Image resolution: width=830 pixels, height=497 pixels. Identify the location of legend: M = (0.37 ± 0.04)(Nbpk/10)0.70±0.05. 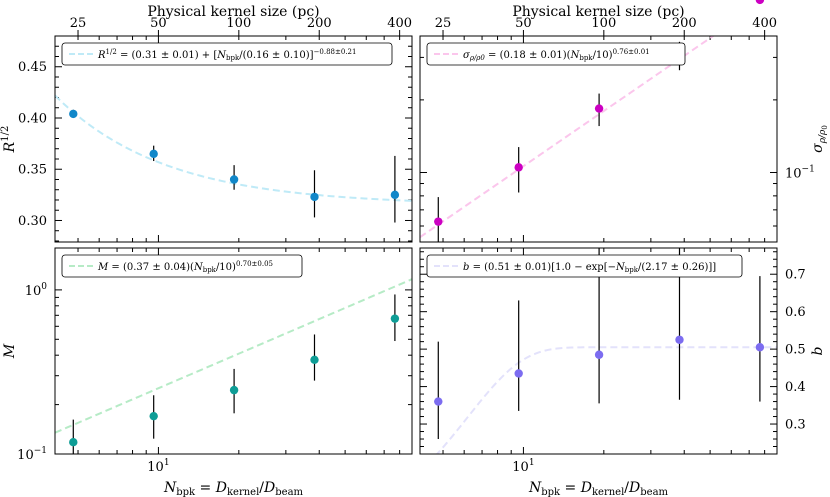
(182, 266).